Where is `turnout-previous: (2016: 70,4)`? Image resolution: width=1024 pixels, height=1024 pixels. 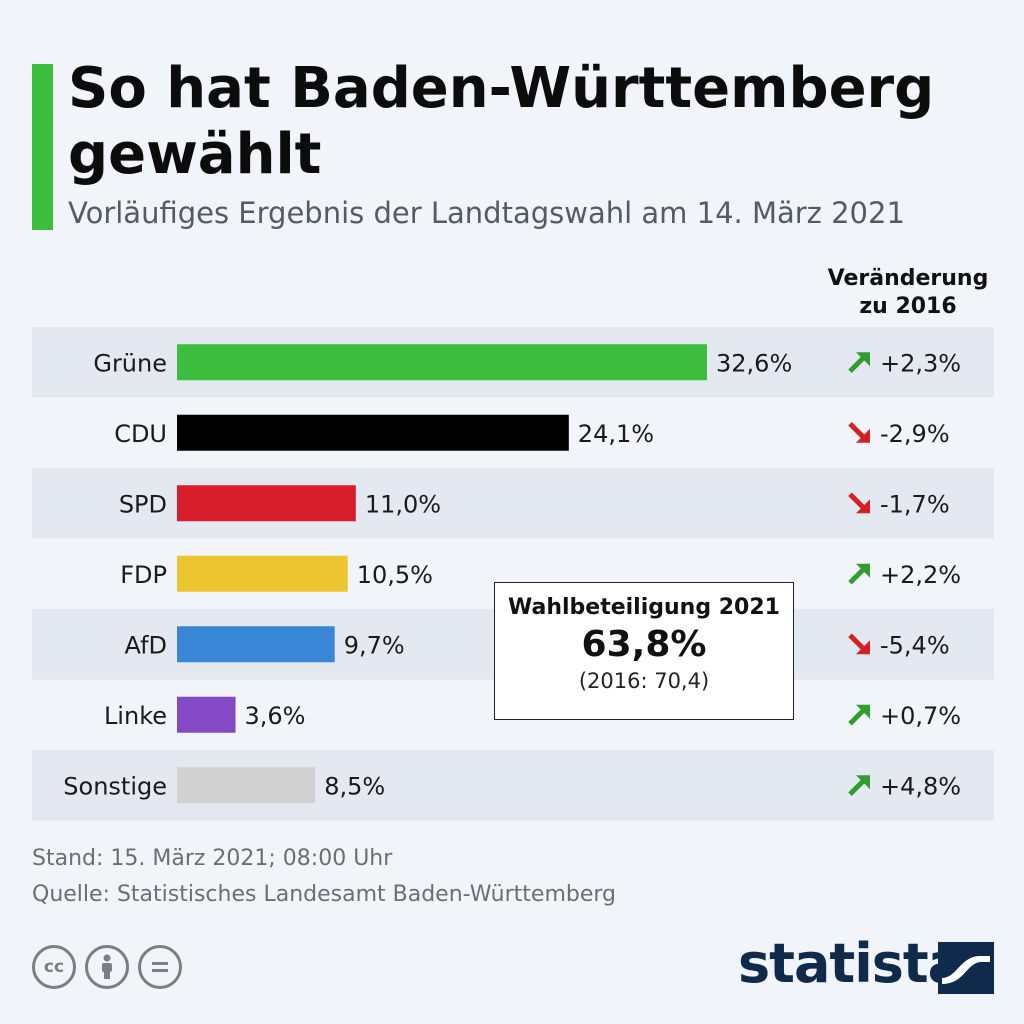 turnout-previous: (2016: 70,4) is located at coordinates (644, 681).